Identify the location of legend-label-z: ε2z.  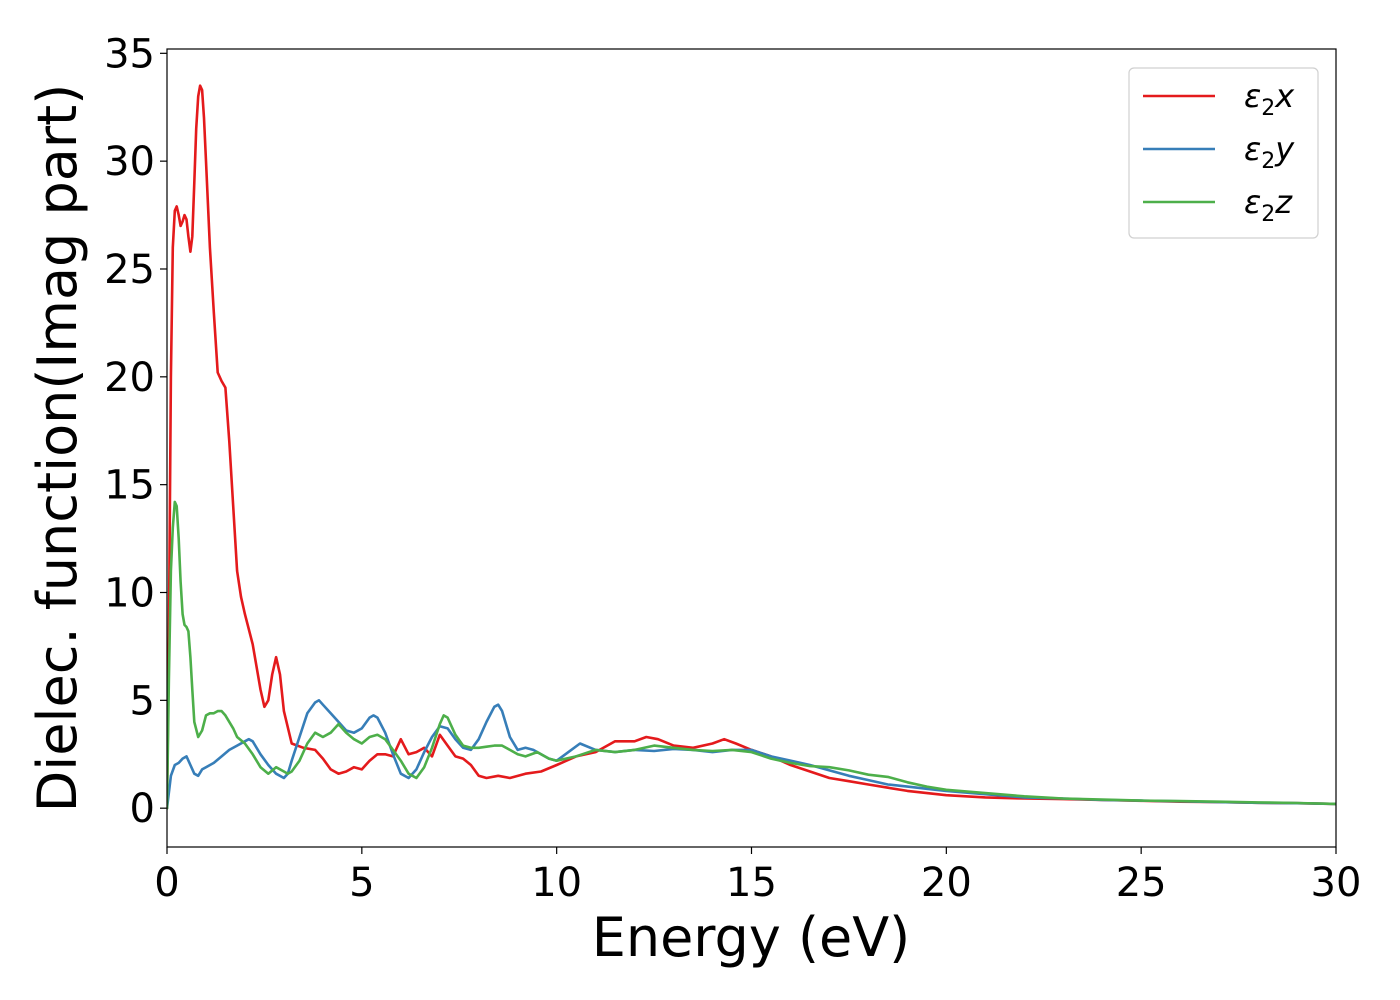
(1268, 205).